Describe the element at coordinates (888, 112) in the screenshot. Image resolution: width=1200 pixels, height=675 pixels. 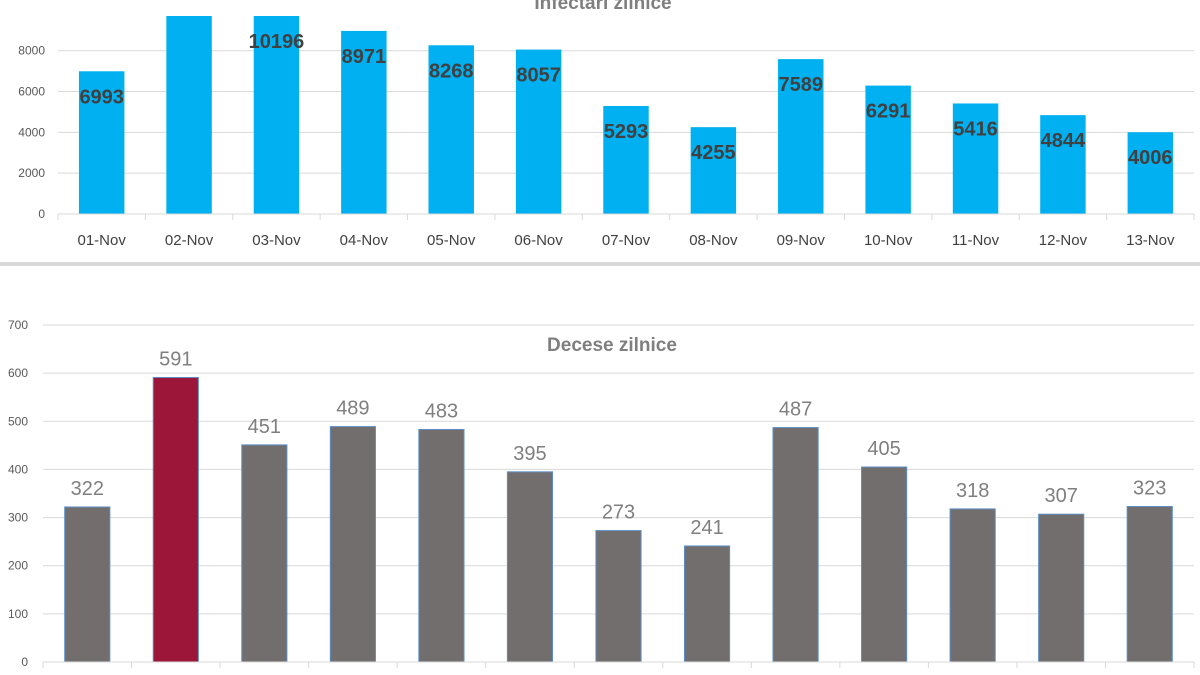
I see `data-label: 6291` at that location.